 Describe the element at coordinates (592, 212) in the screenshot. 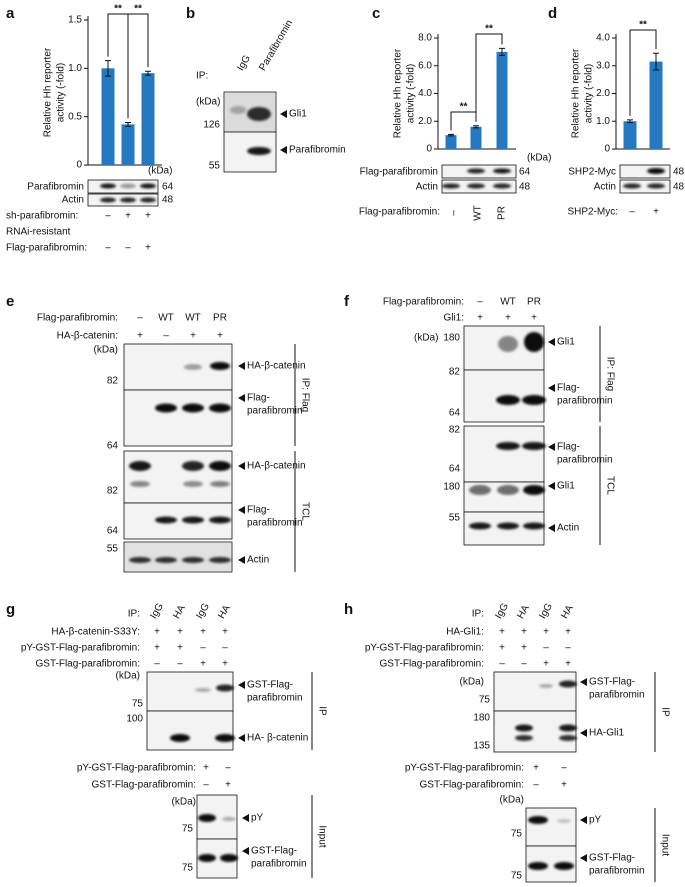

I see `condition-label: SHP2-Myc:` at that location.